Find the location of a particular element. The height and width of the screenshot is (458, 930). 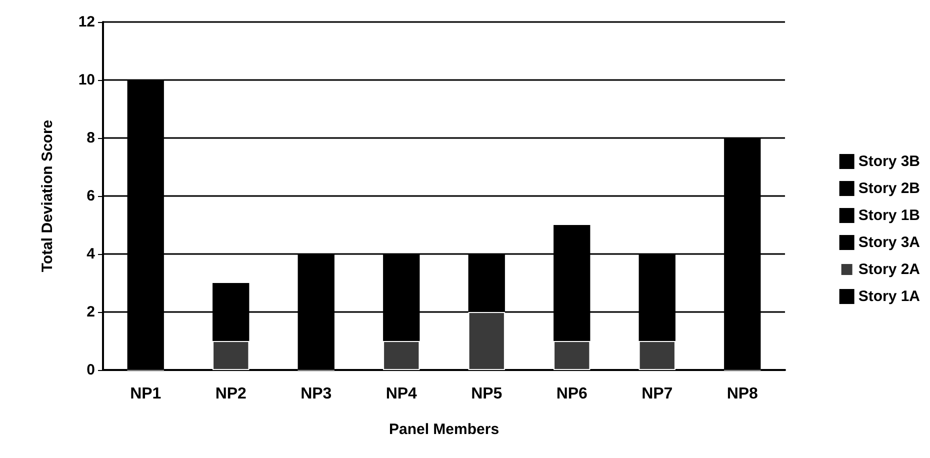

y-tick-label: 10 is located at coordinates (86, 80).